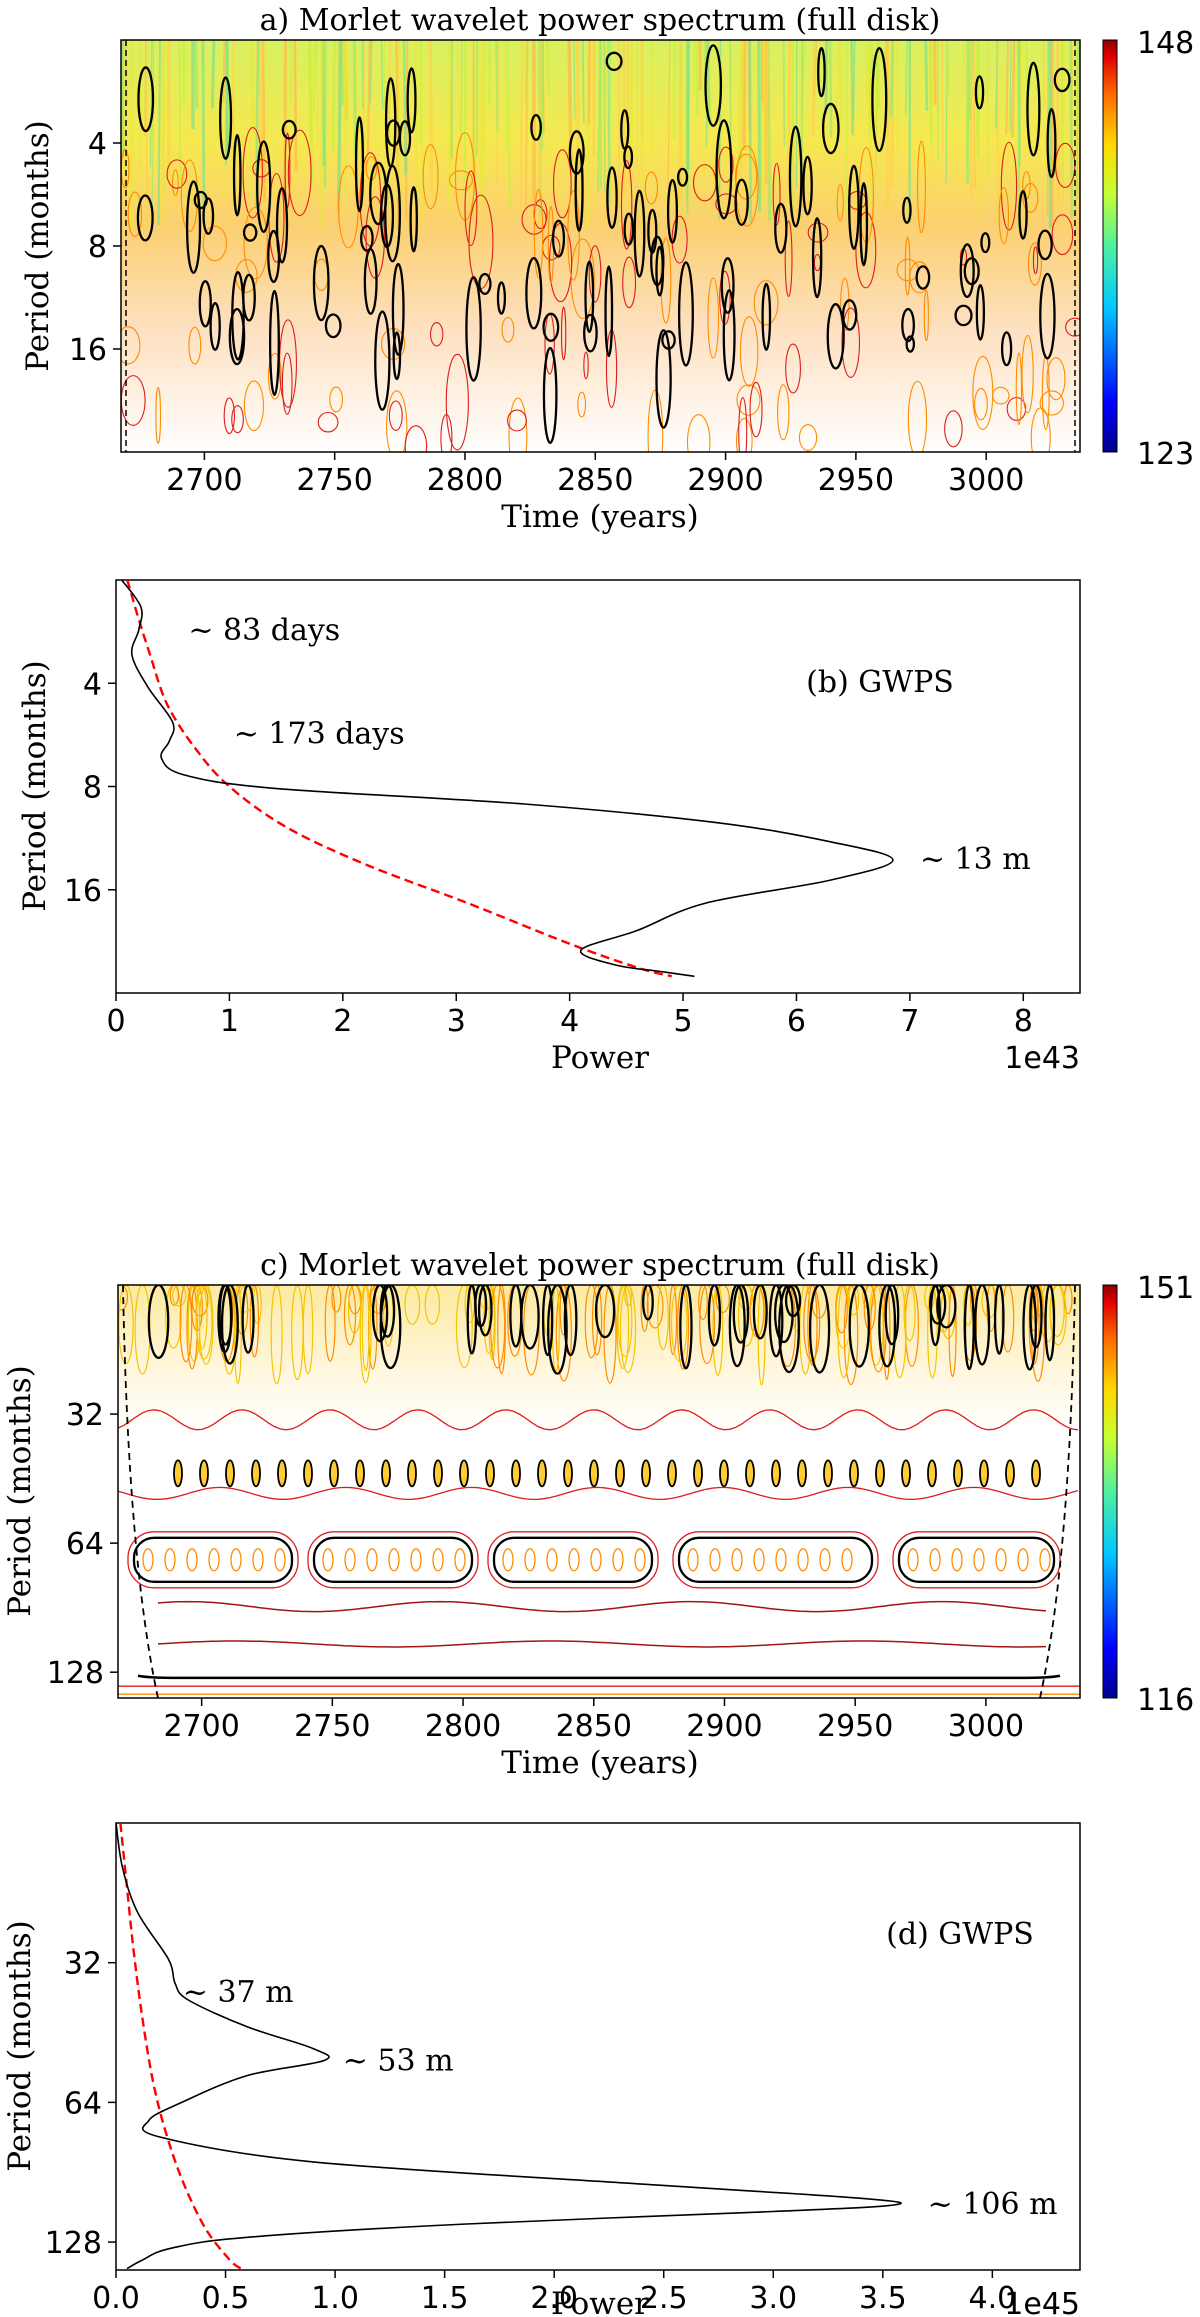 This screenshot has width=1200, height=2317. Describe the element at coordinates (773, 2298) in the screenshot. I see `panel-d-xtick-label: 3.0` at that location.